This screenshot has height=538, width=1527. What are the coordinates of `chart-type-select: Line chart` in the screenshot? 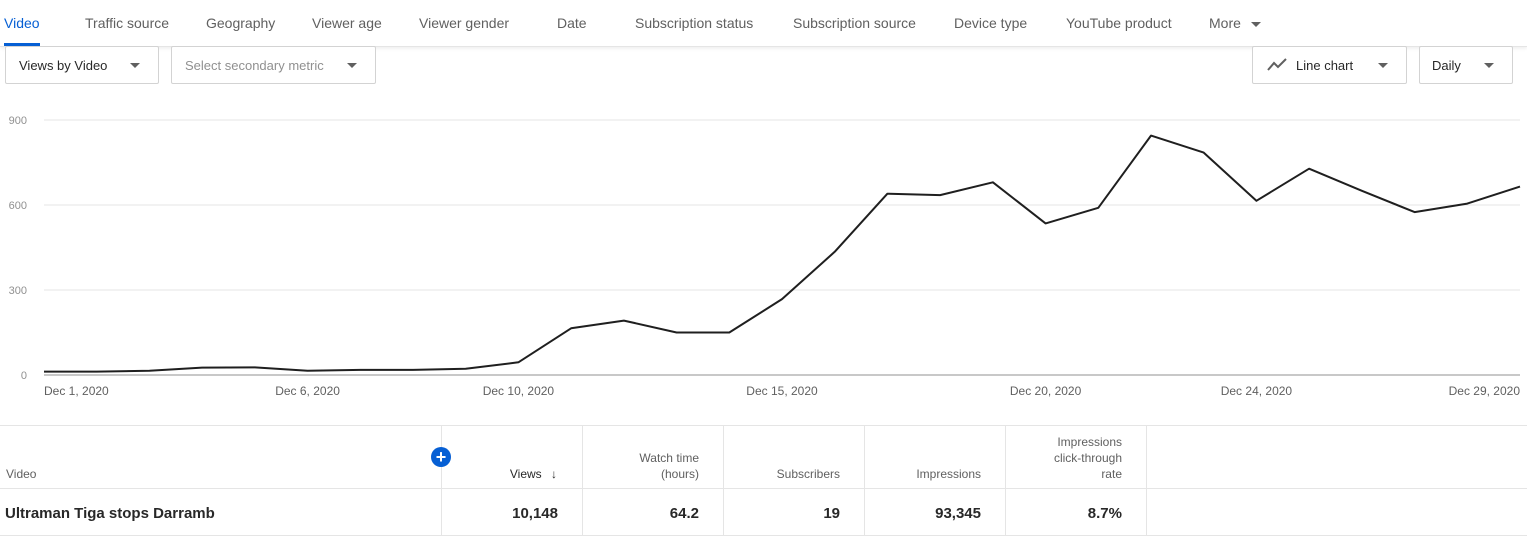 It's located at (1329, 65).